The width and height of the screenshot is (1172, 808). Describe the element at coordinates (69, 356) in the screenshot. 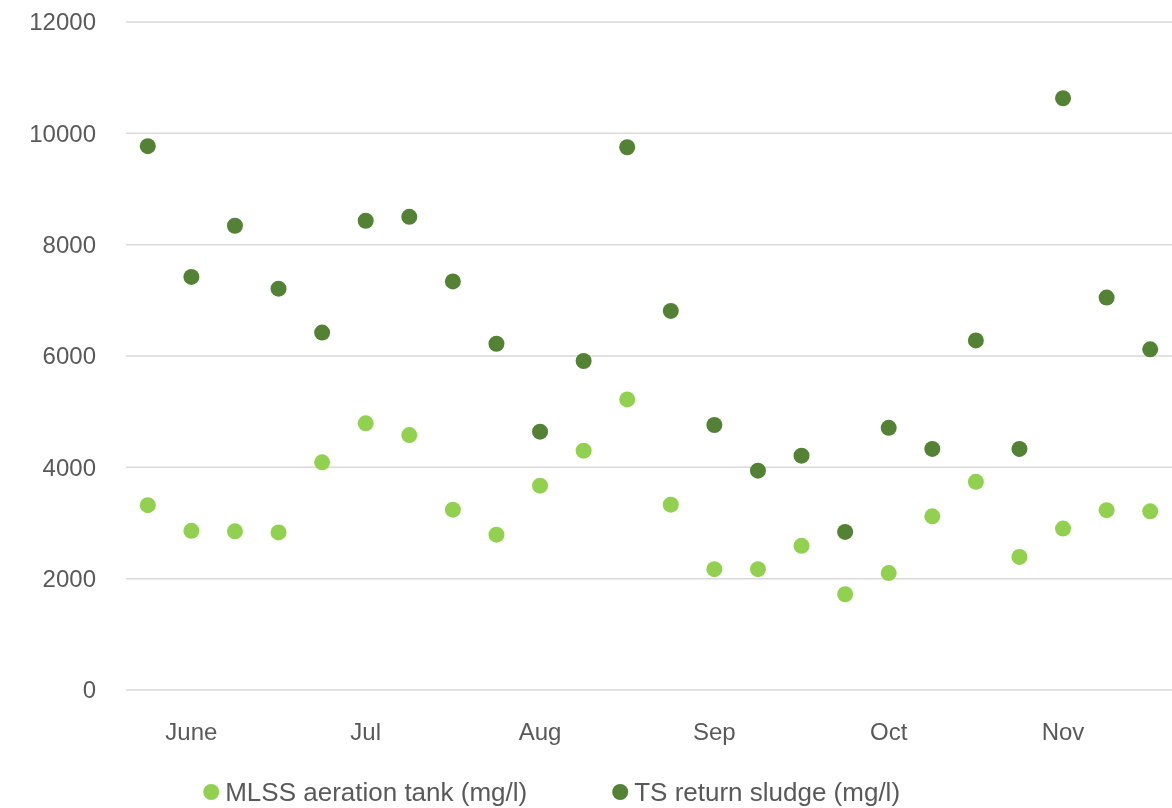

I see `y-tick-label: 6000` at that location.